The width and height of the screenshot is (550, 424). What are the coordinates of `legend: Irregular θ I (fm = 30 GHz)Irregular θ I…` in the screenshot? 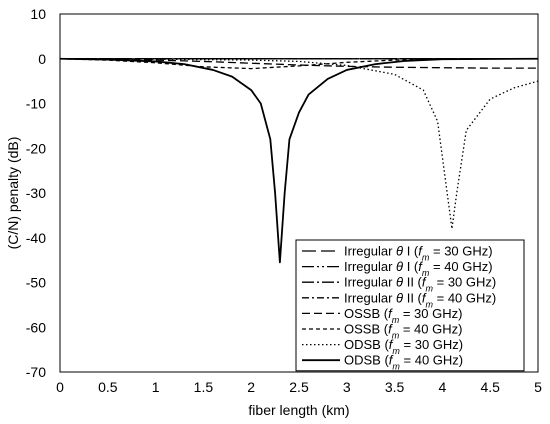 It's located at (410, 305).